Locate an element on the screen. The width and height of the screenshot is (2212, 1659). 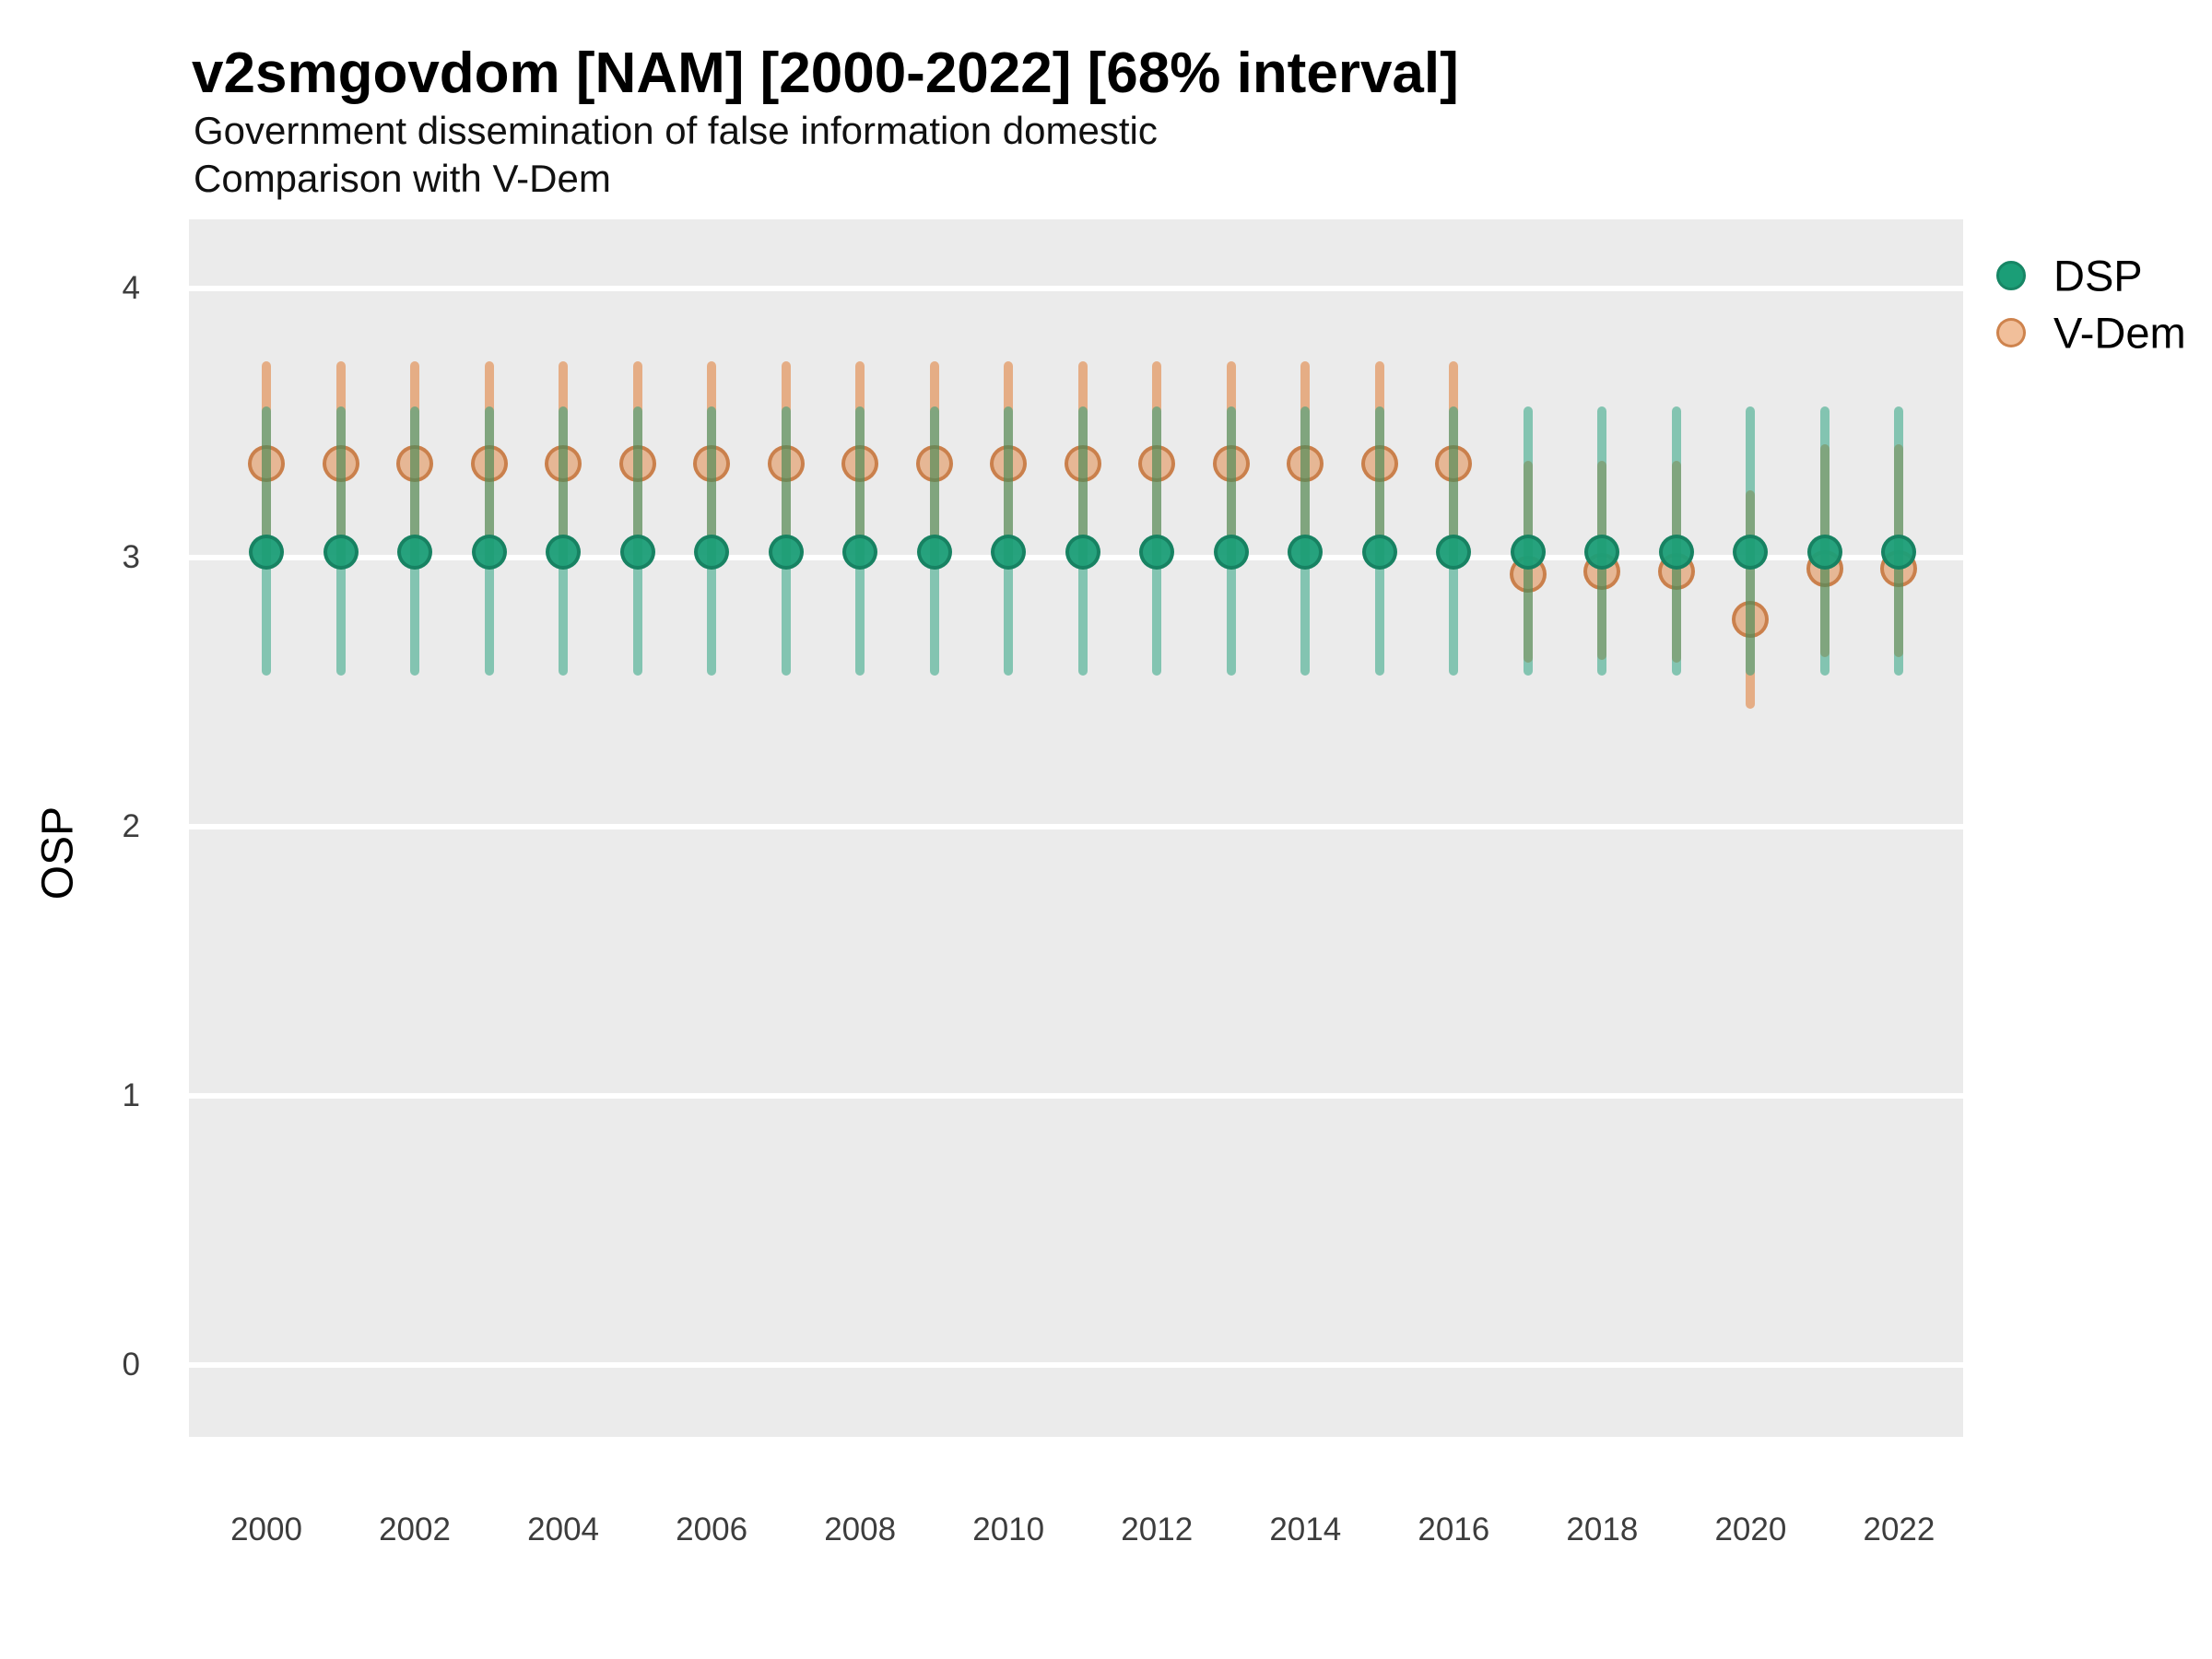
legend-label: V-Dem is located at coordinates (2119, 333).